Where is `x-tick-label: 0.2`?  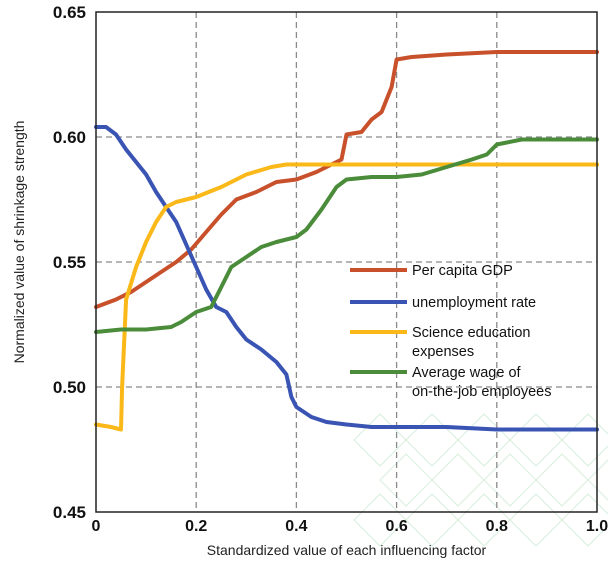
x-tick-label: 0.2 is located at coordinates (196, 526).